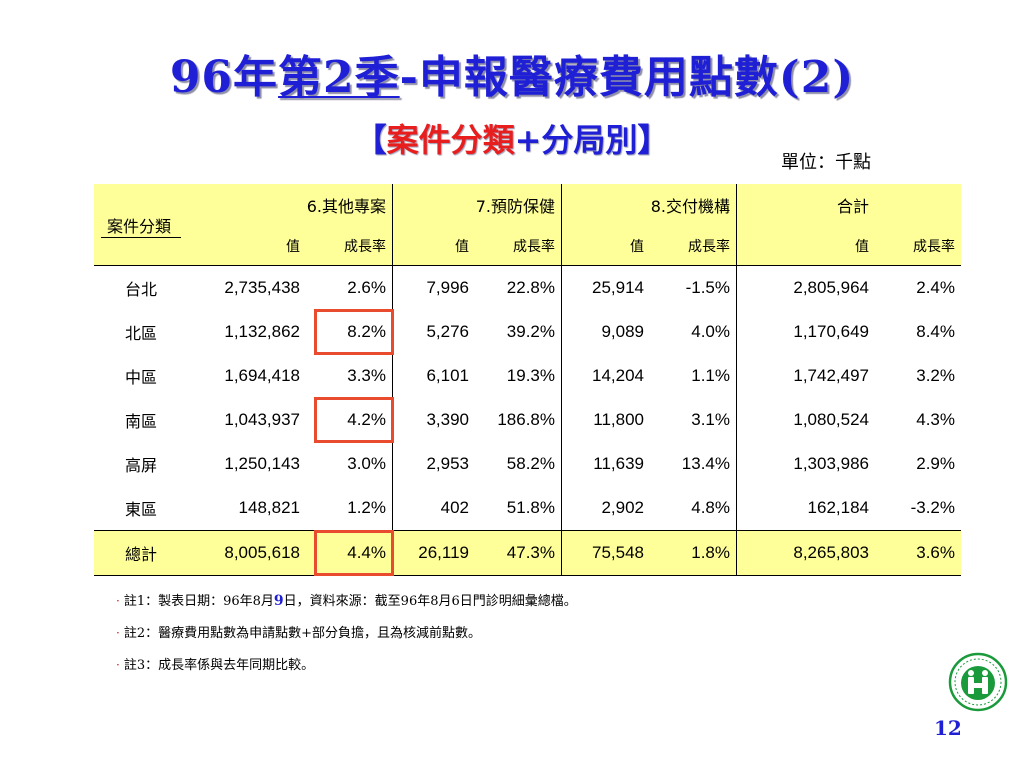  What do you see at coordinates (935, 375) in the screenshot?
I see `cell: 3.2%` at bounding box center [935, 375].